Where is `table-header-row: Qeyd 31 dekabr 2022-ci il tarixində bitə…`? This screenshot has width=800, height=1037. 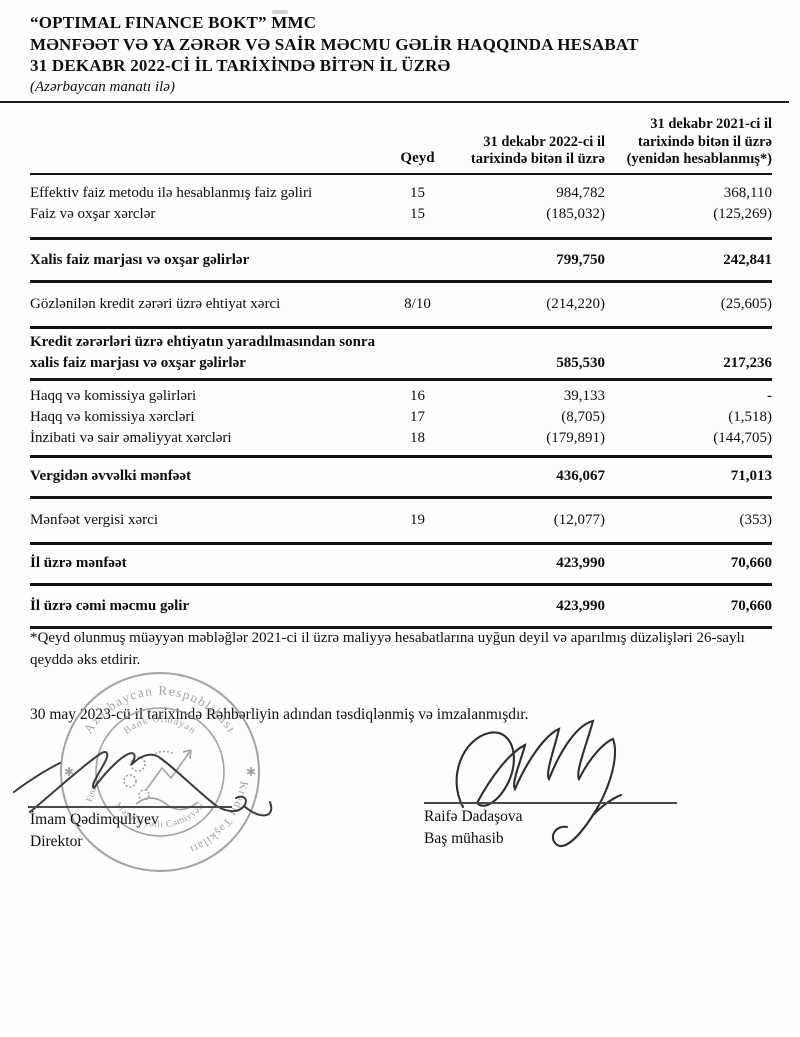 table-header-row: Qeyd 31 dekabr 2022-ci il tarixində bitə… is located at coordinates (401, 142).